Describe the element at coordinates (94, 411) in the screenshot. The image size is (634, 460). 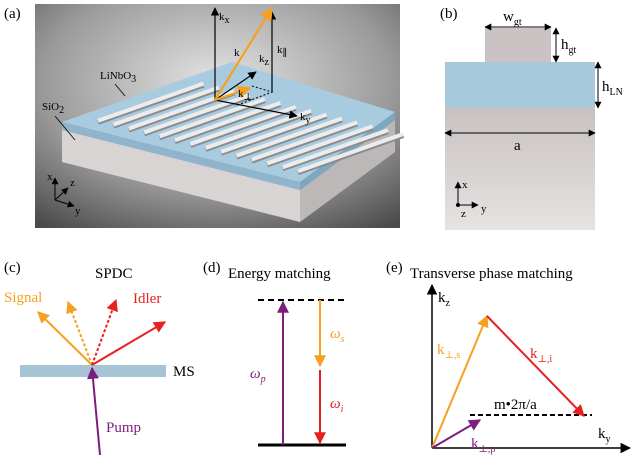
I see `pump-arrow` at that location.